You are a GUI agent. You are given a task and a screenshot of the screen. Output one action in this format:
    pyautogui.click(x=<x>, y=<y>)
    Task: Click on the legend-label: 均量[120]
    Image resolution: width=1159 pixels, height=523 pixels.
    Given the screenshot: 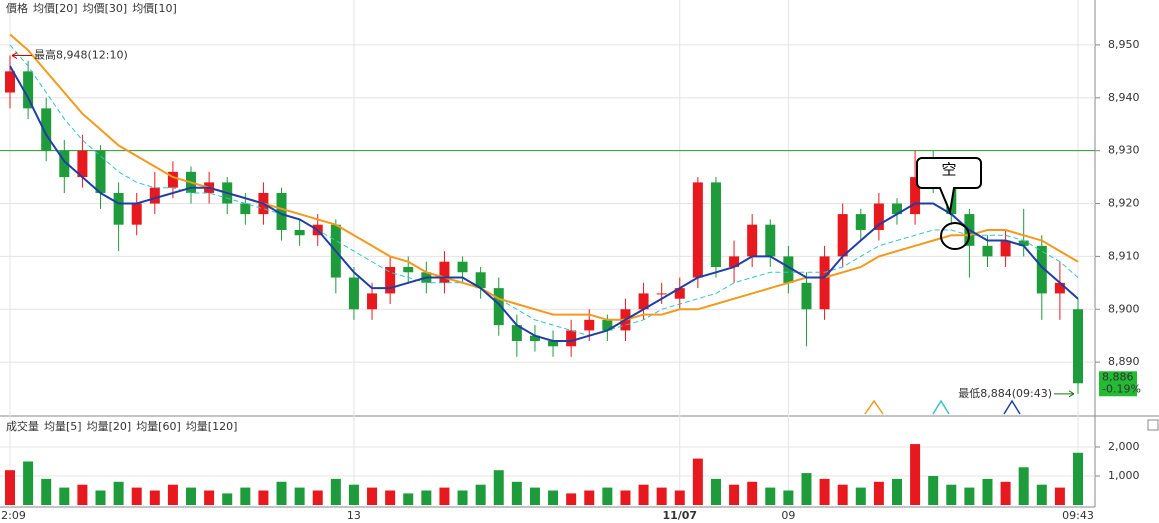 What is the action you would take?
    pyautogui.click(x=212, y=426)
    